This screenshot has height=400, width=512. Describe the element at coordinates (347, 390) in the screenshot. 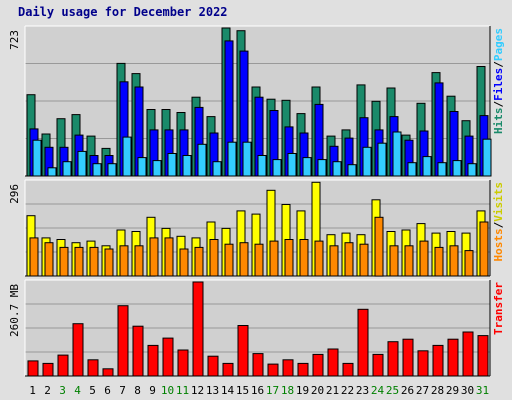

I see `day-label: 22` at that location.